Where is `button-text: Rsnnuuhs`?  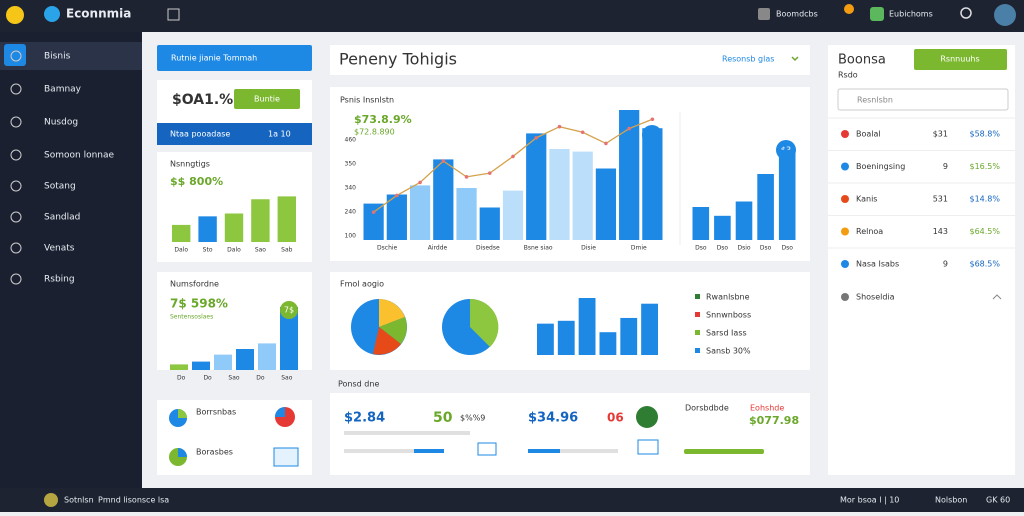
button-text: Rsnnuuhs is located at coordinates (959, 59).